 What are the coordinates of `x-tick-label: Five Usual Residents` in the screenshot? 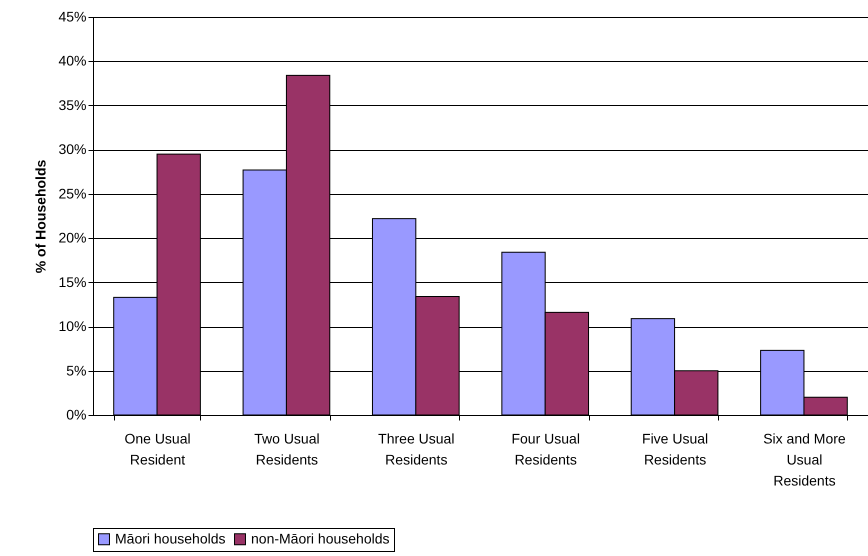 It's located at (675, 449).